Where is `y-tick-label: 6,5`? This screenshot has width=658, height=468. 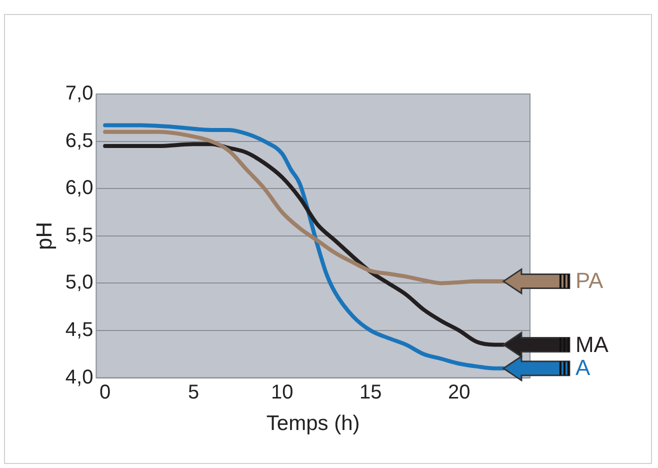
y-tick-label: 6,5 is located at coordinates (79, 141).